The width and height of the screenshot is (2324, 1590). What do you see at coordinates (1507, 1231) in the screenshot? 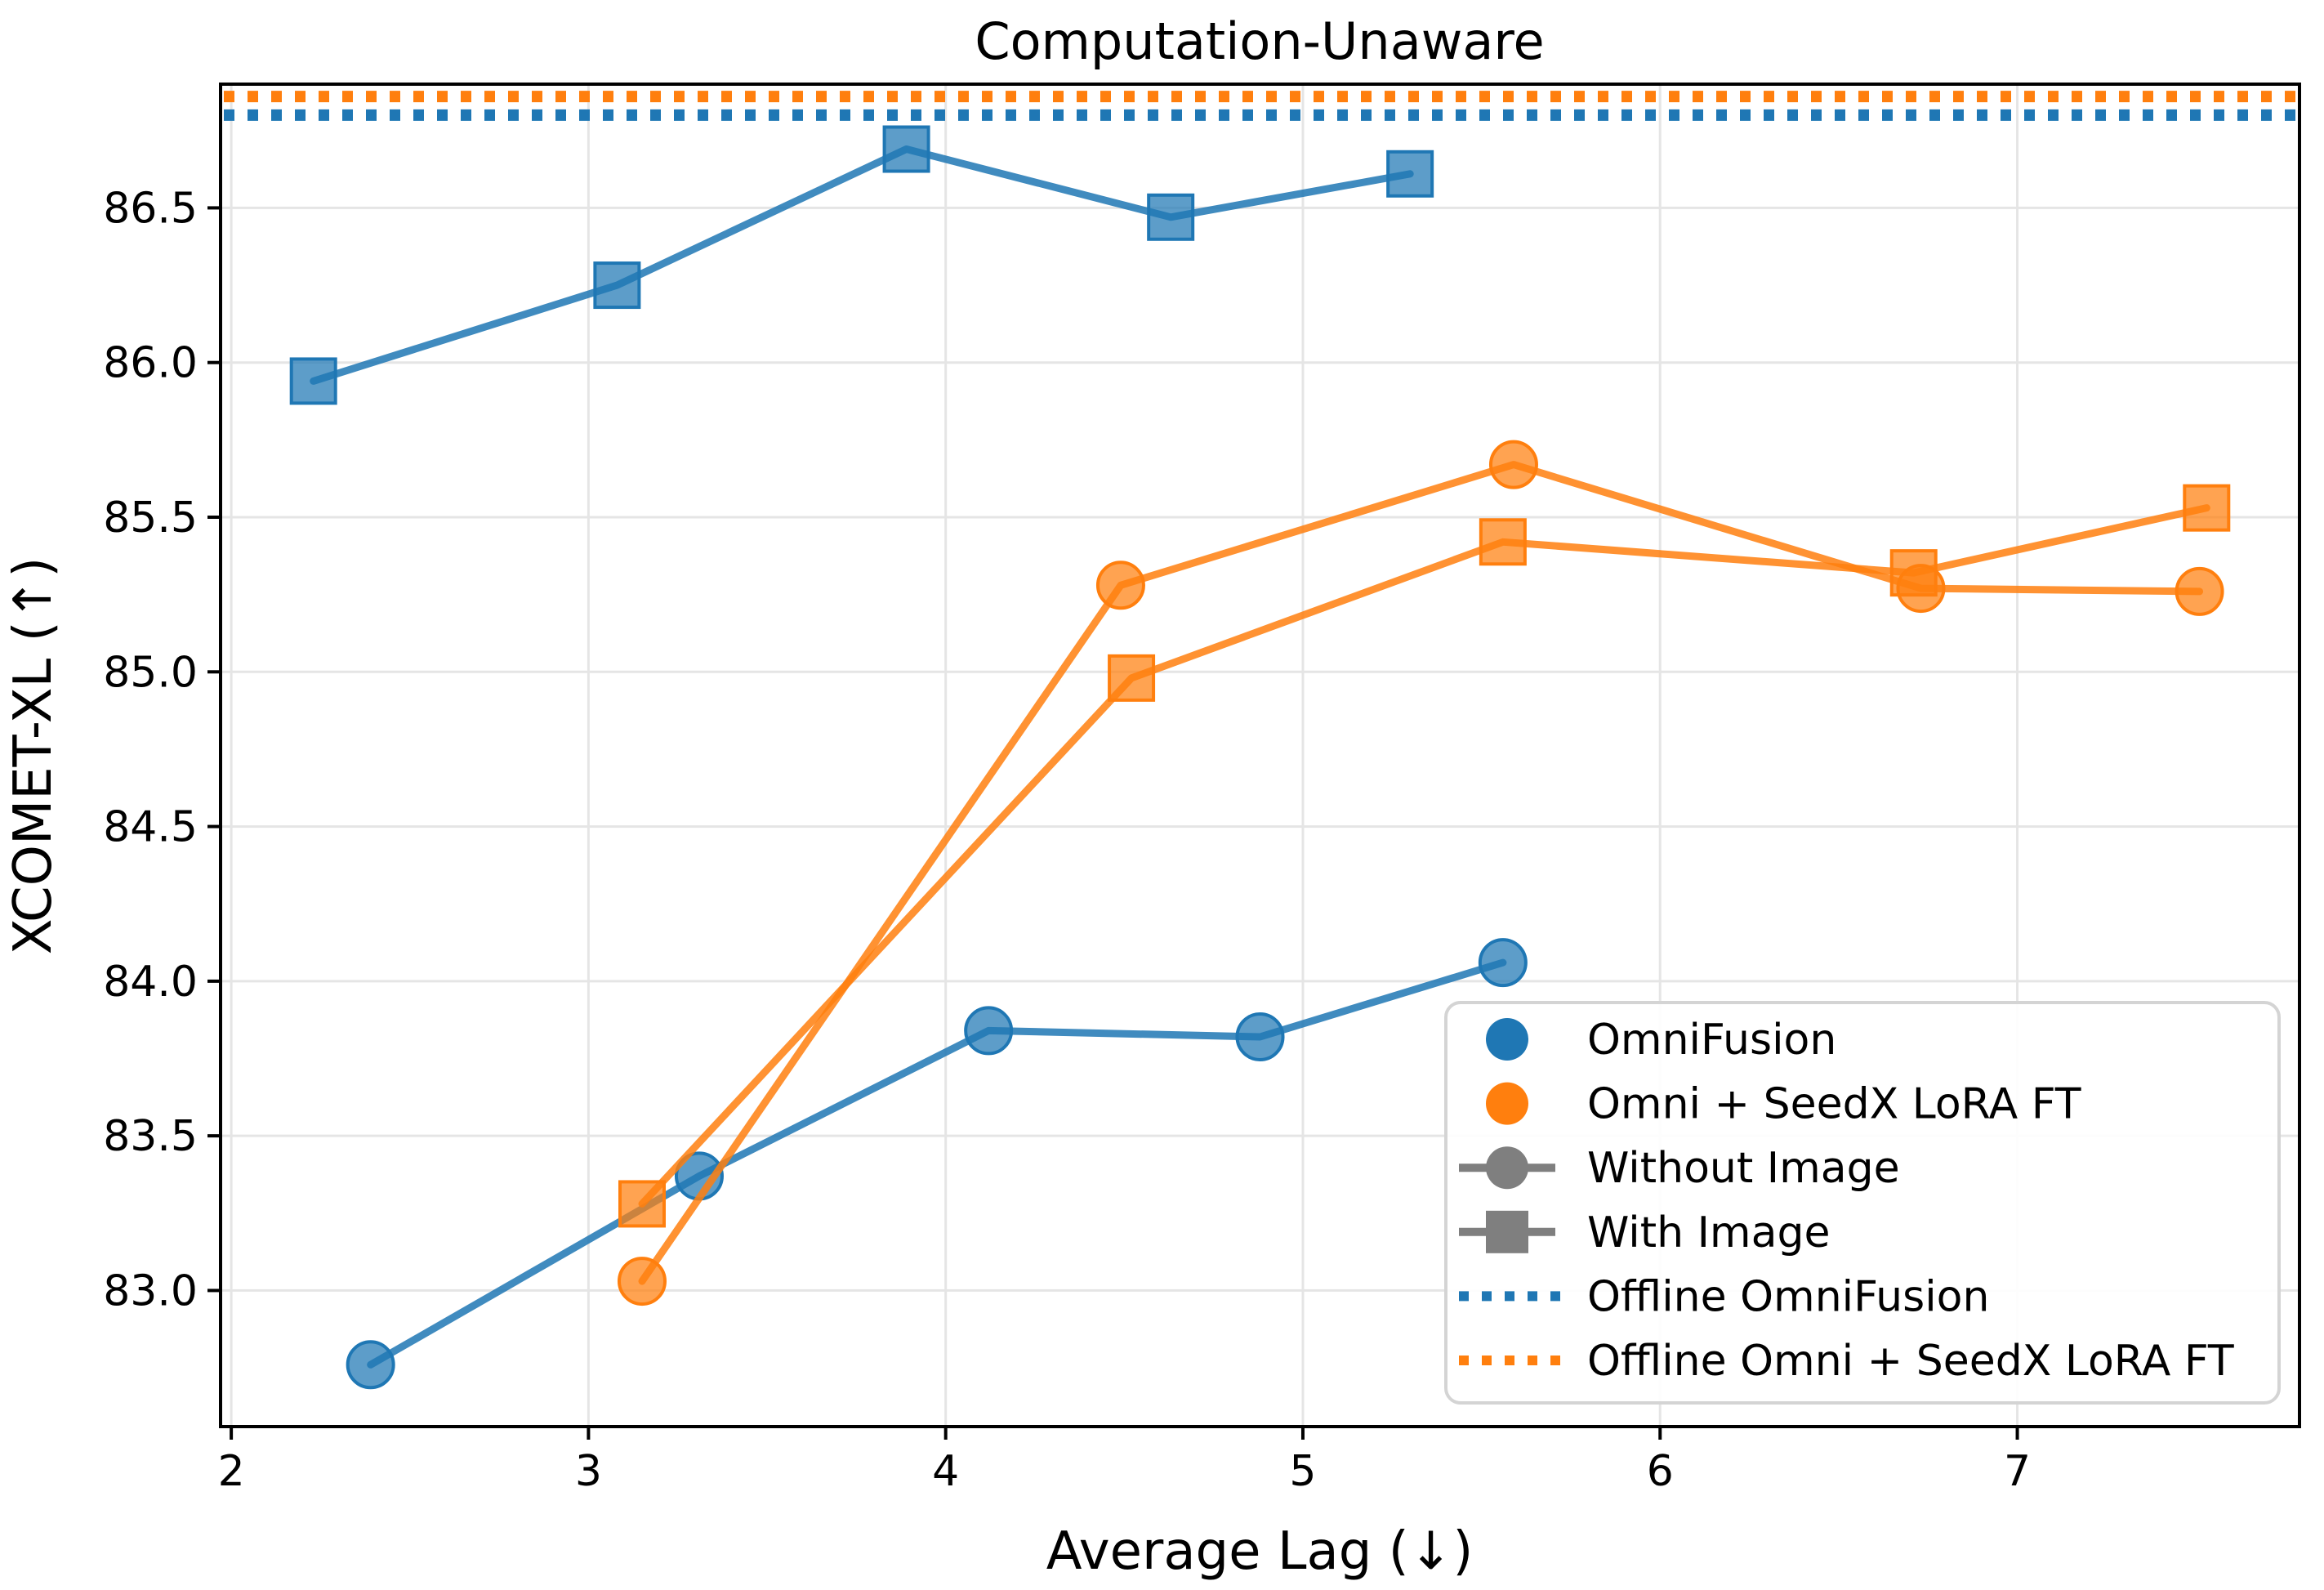
I see `legend-square-marker` at bounding box center [1507, 1231].